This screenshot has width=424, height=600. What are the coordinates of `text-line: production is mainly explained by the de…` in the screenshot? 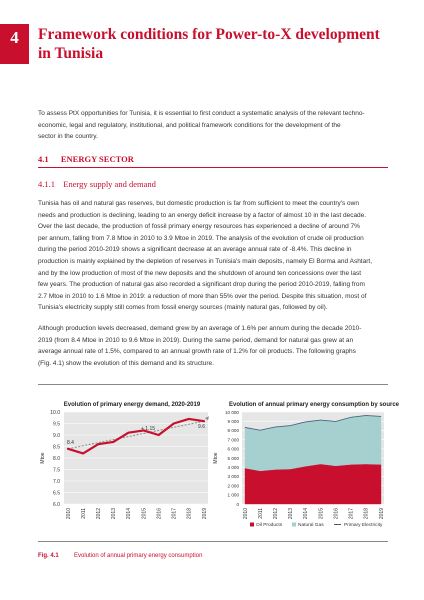 It's located at (205, 261).